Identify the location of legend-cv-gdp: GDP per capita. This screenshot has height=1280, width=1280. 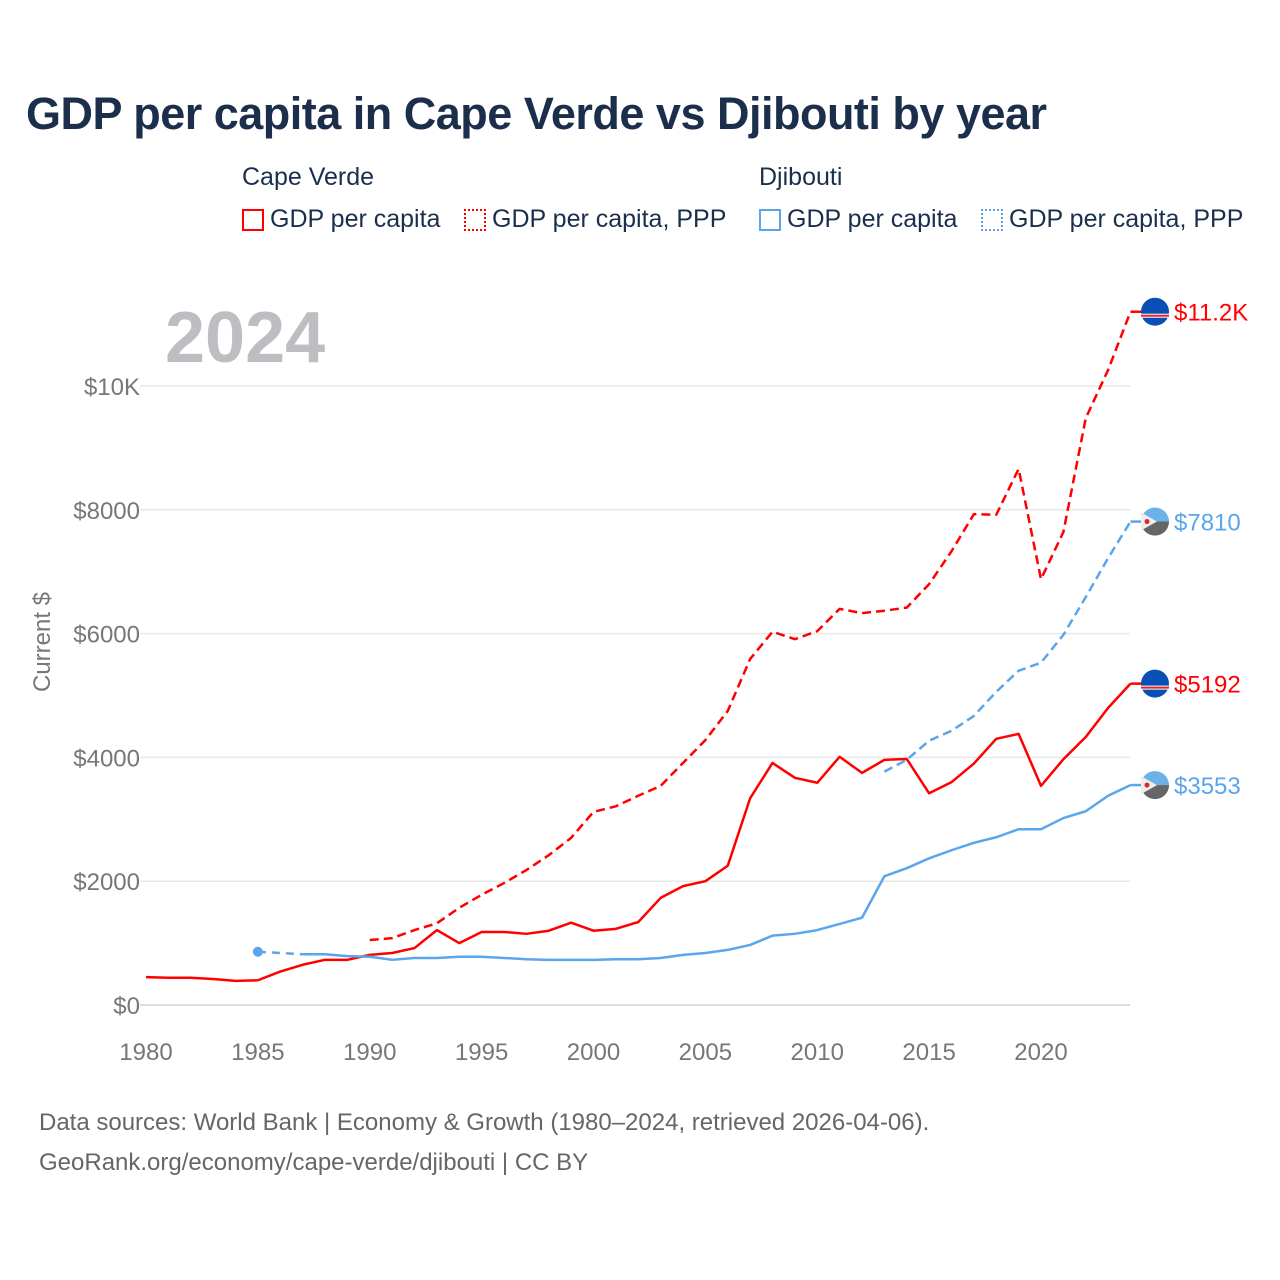
(341, 219).